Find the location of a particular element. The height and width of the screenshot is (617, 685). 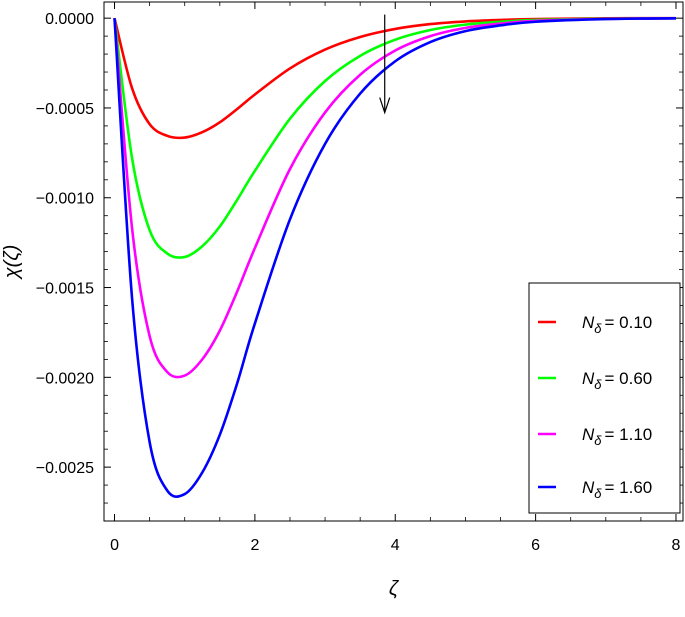

x-axis-title: ζ is located at coordinates (394, 589).